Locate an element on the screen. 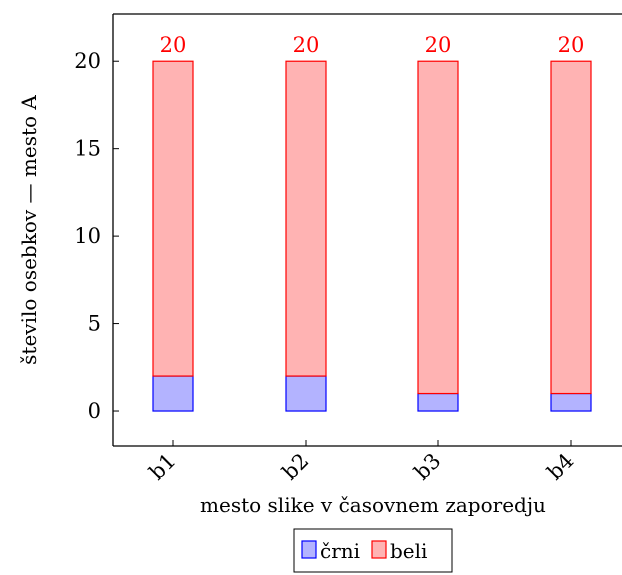  bar-beli-b4 is located at coordinates (571, 227).